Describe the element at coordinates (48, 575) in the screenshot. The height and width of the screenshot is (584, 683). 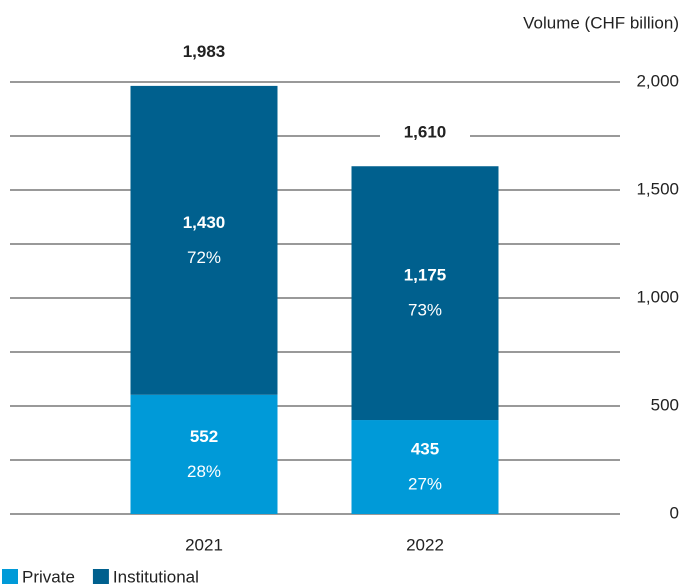
I see `legend-label: Private` at that location.